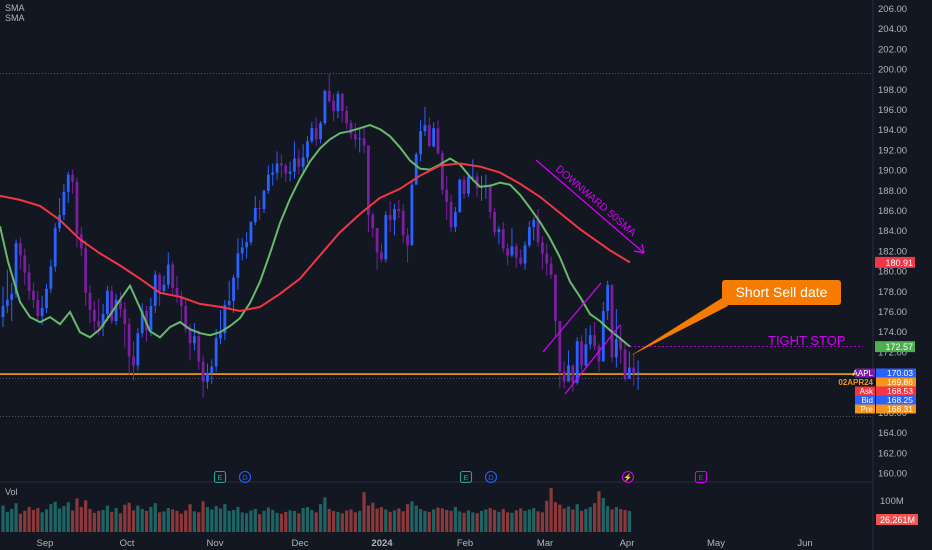  Describe the element at coordinates (590, 206) in the screenshot. I see `downward-arrow-line` at that location.